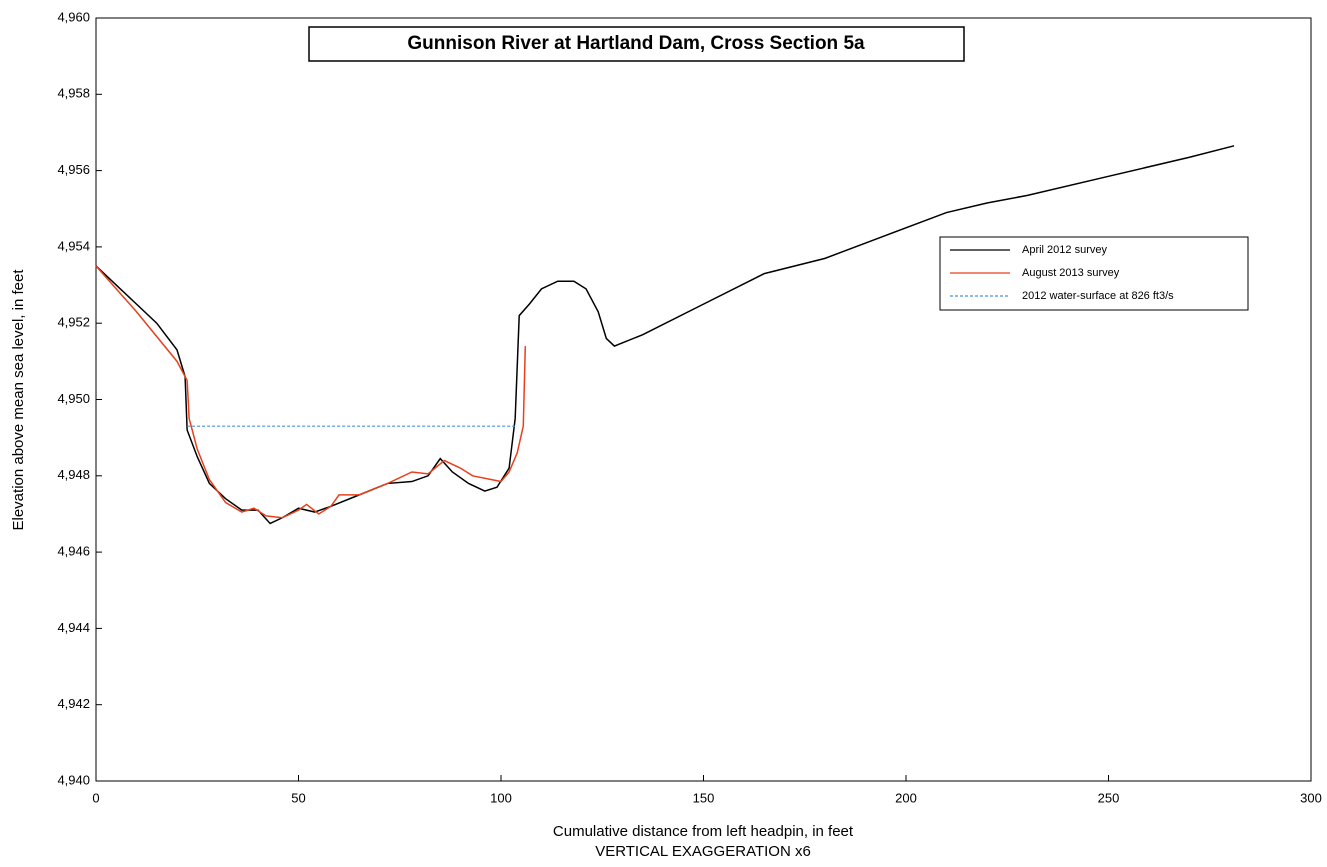 The height and width of the screenshot is (867, 1327). Describe the element at coordinates (73, 322) in the screenshot. I see `y-tick-label: 4,952` at that location.